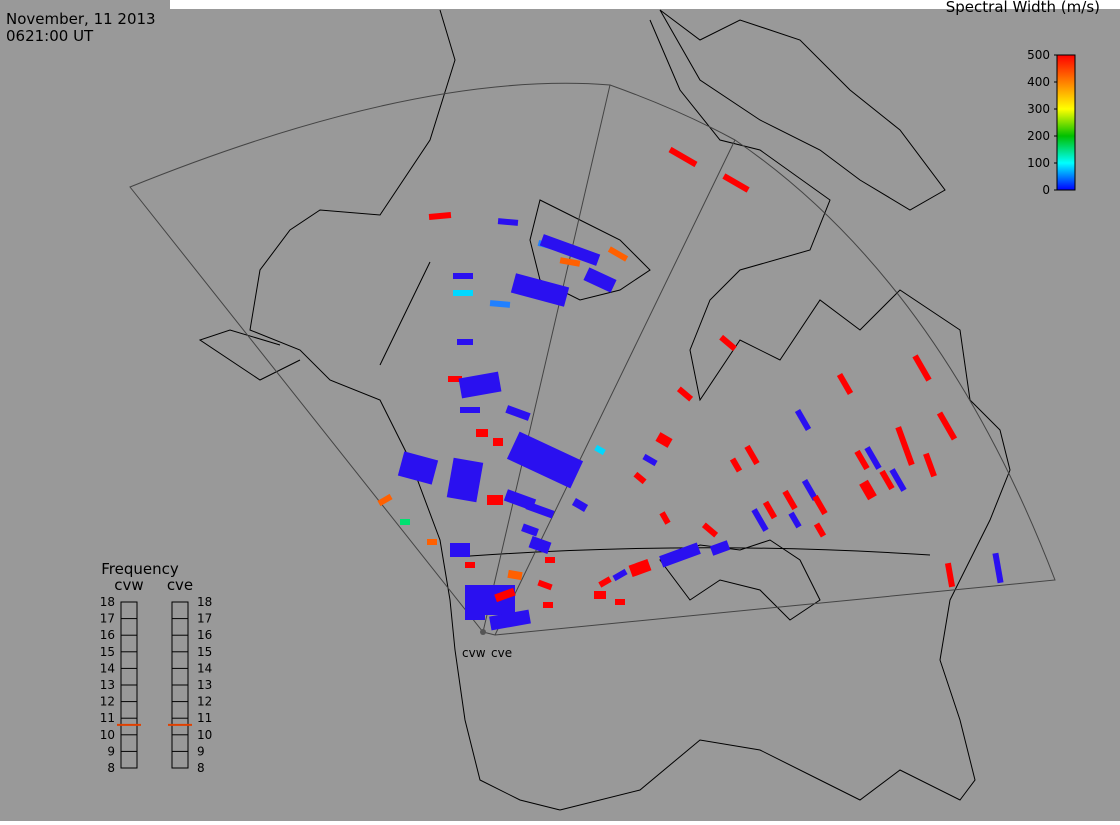  What do you see at coordinates (1046, 190) in the screenshot?
I see `colorbar-tick-label: 0` at bounding box center [1046, 190].